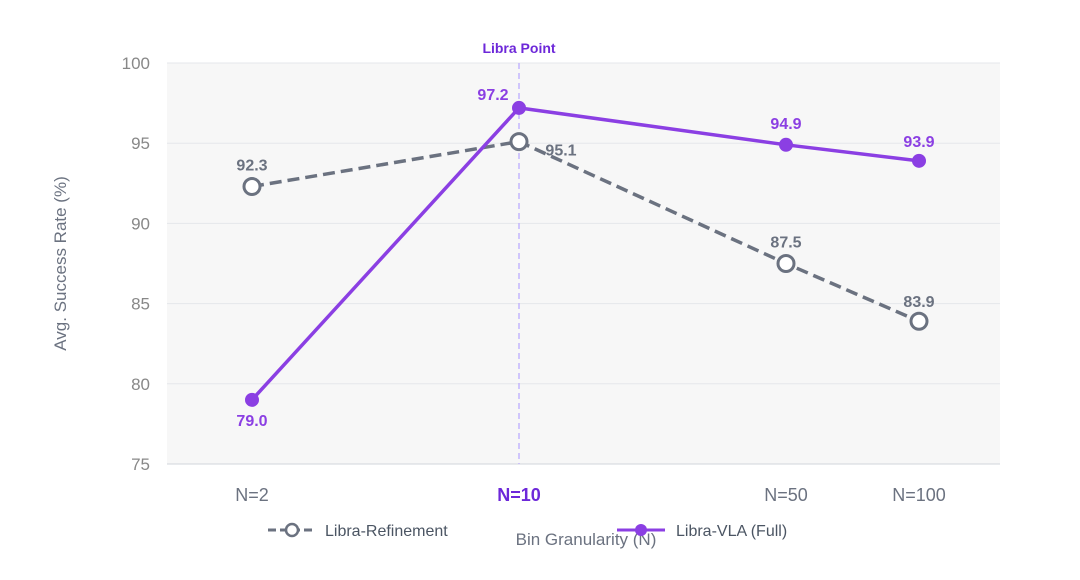 The image size is (1080, 580). I want to click on data-label-libra-vla: 79.0, so click(251, 421).